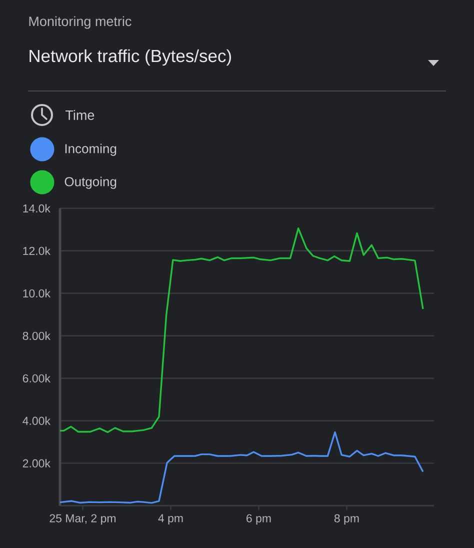  Describe the element at coordinates (36, 420) in the screenshot. I see `y-tick-label: 4.00k` at that location.